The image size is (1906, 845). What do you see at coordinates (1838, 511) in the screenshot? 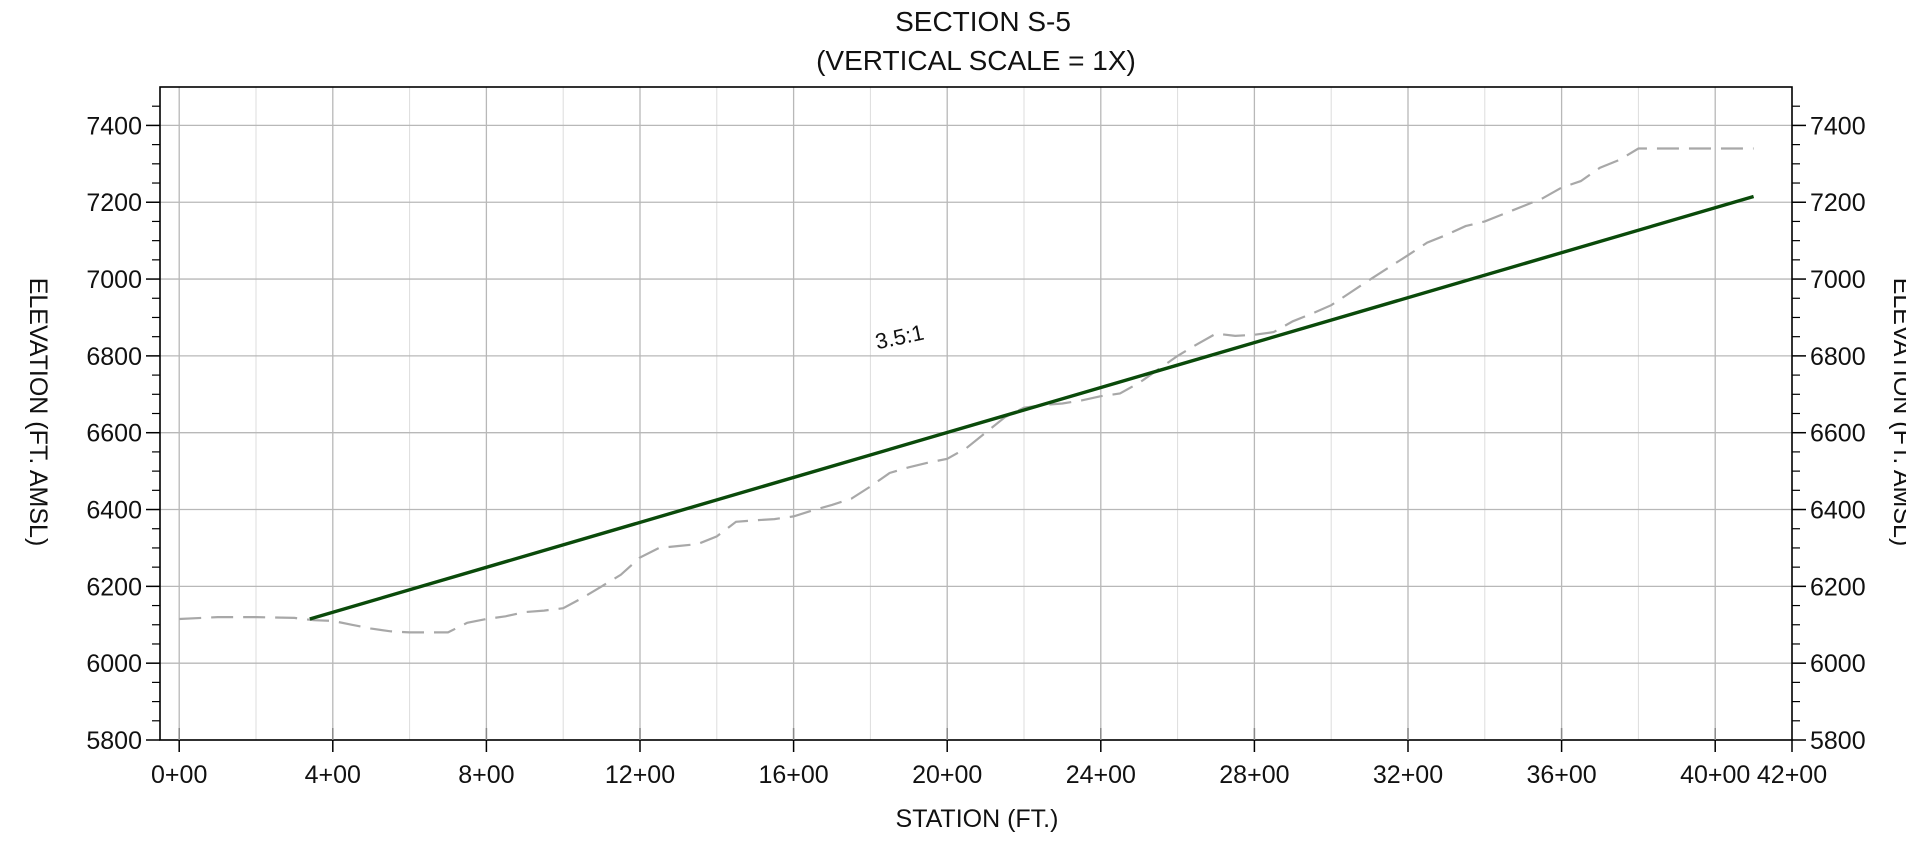
I see `y-tick-label-right: 6400` at bounding box center [1838, 511].